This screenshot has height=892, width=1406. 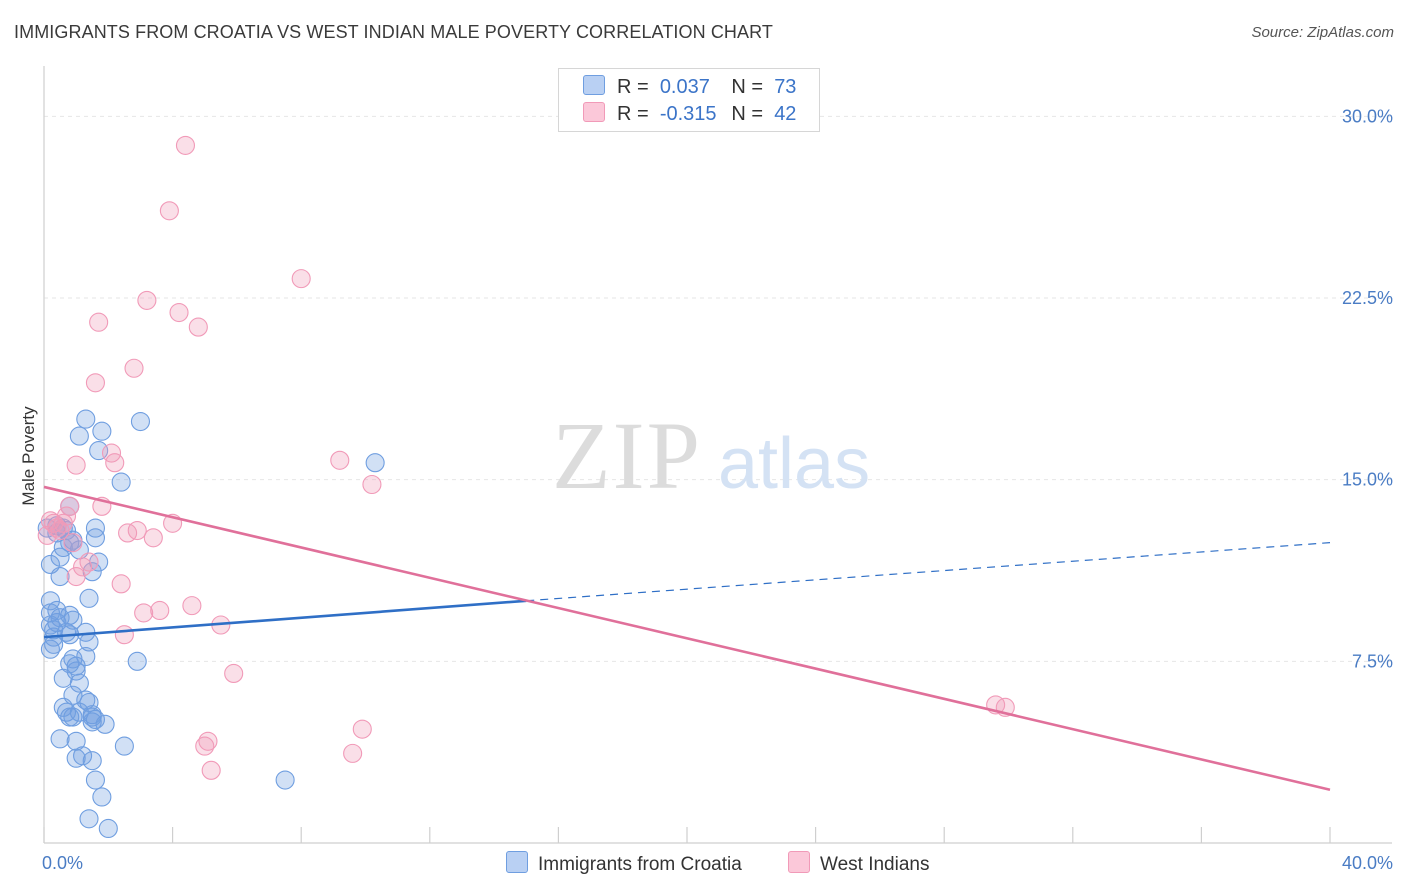 I want to click on croatia-trend-line, so click(x=285, y=619).